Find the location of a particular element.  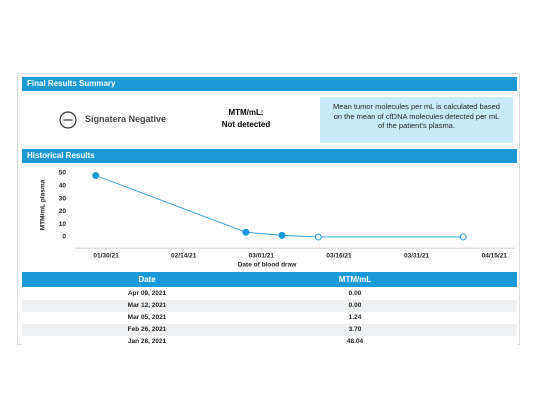

x-tick-label: 01/30/21 is located at coordinates (106, 256).